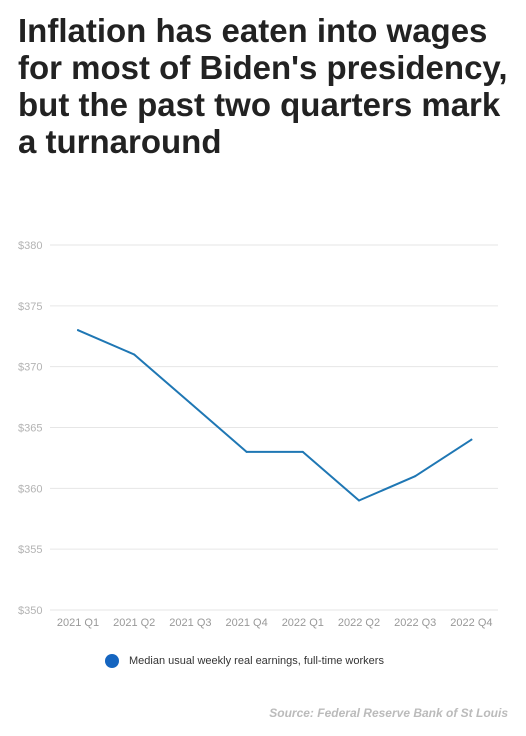  I want to click on y-tick-label: $375, so click(30, 307).